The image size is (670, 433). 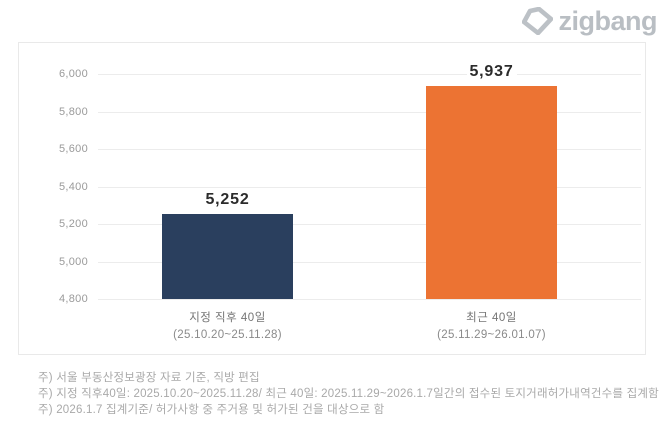 What do you see at coordinates (73, 149) in the screenshot?
I see `y-axis-tick-label: 5,600` at bounding box center [73, 149].